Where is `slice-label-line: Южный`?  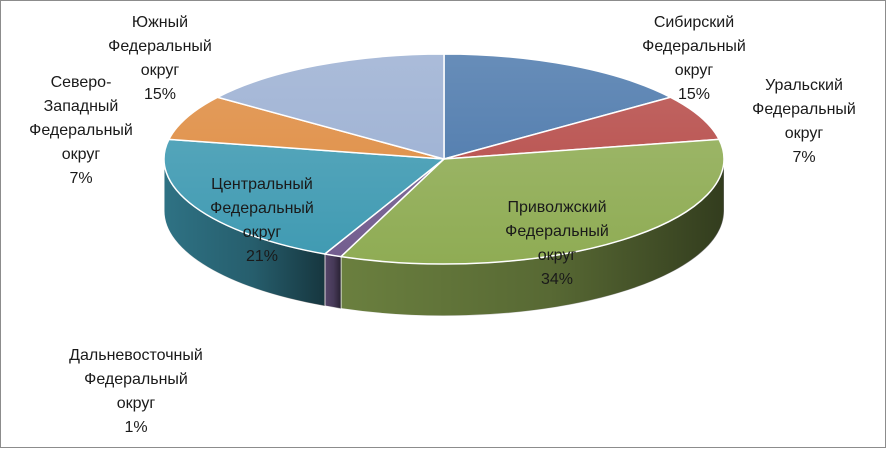
slice-label-line: Южный is located at coordinates (160, 22).